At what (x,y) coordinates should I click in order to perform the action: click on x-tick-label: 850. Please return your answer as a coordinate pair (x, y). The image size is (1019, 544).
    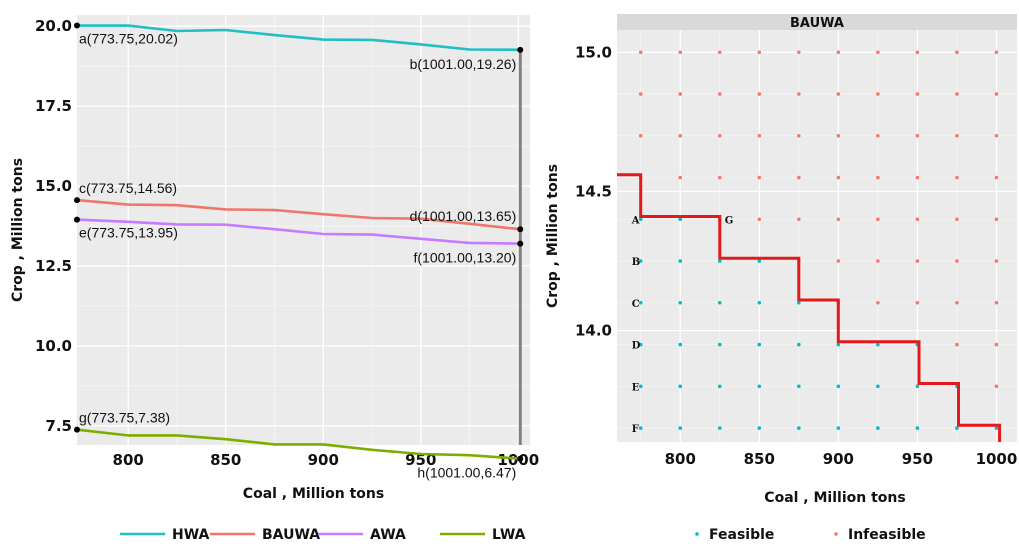
    Looking at the image, I should click on (225, 460).